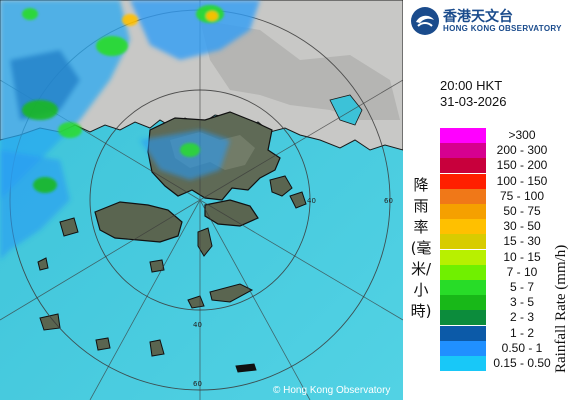 The height and width of the screenshot is (400, 577). I want to click on copyright-notice: © Hong Kong Observatory, so click(332, 390).